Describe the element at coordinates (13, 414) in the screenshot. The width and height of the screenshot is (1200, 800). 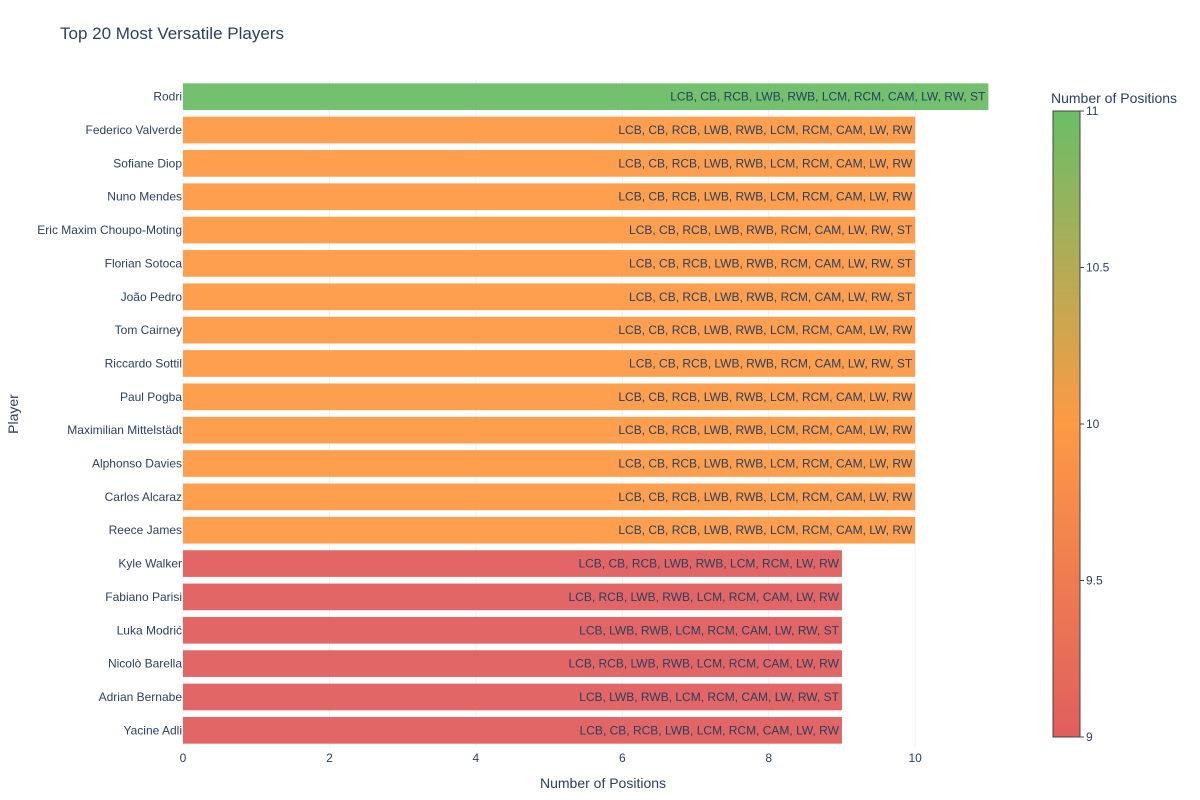
I see `y-axis-title: Player` at that location.